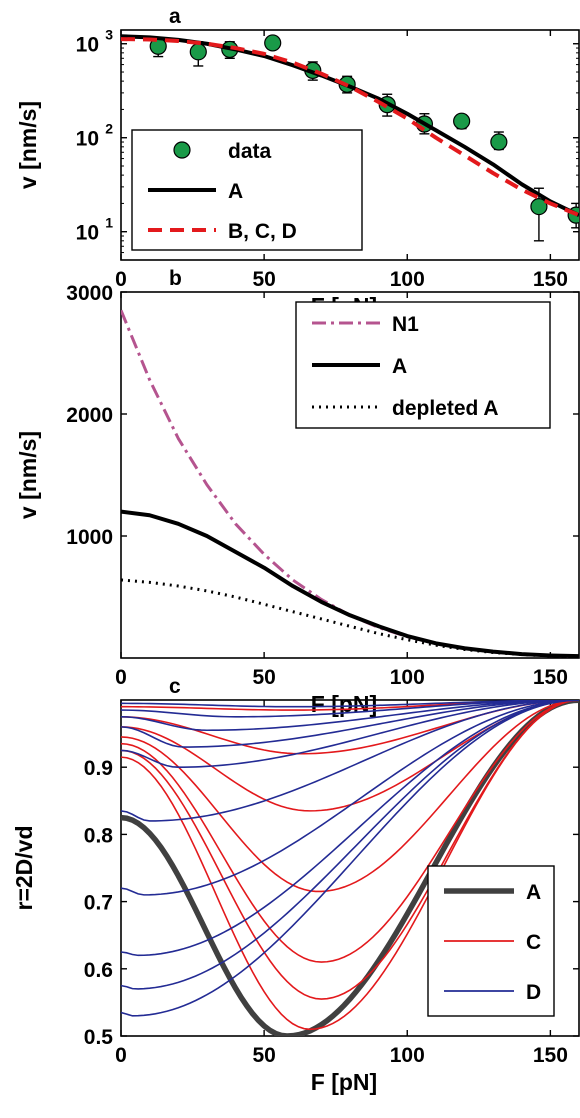 This screenshot has width=580, height=1118. I want to click on panel-letter: b, so click(175, 278).